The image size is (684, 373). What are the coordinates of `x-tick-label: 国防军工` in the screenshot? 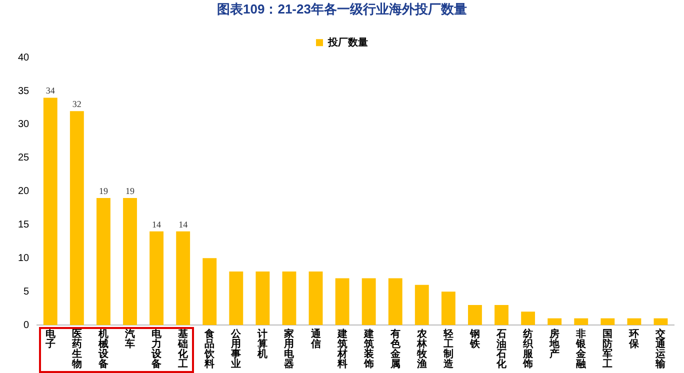 It's located at (607, 349).